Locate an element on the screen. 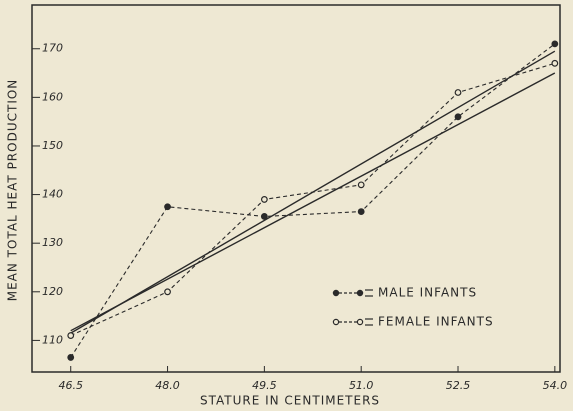  x-tick-label: 51.0 is located at coordinates (361, 385).